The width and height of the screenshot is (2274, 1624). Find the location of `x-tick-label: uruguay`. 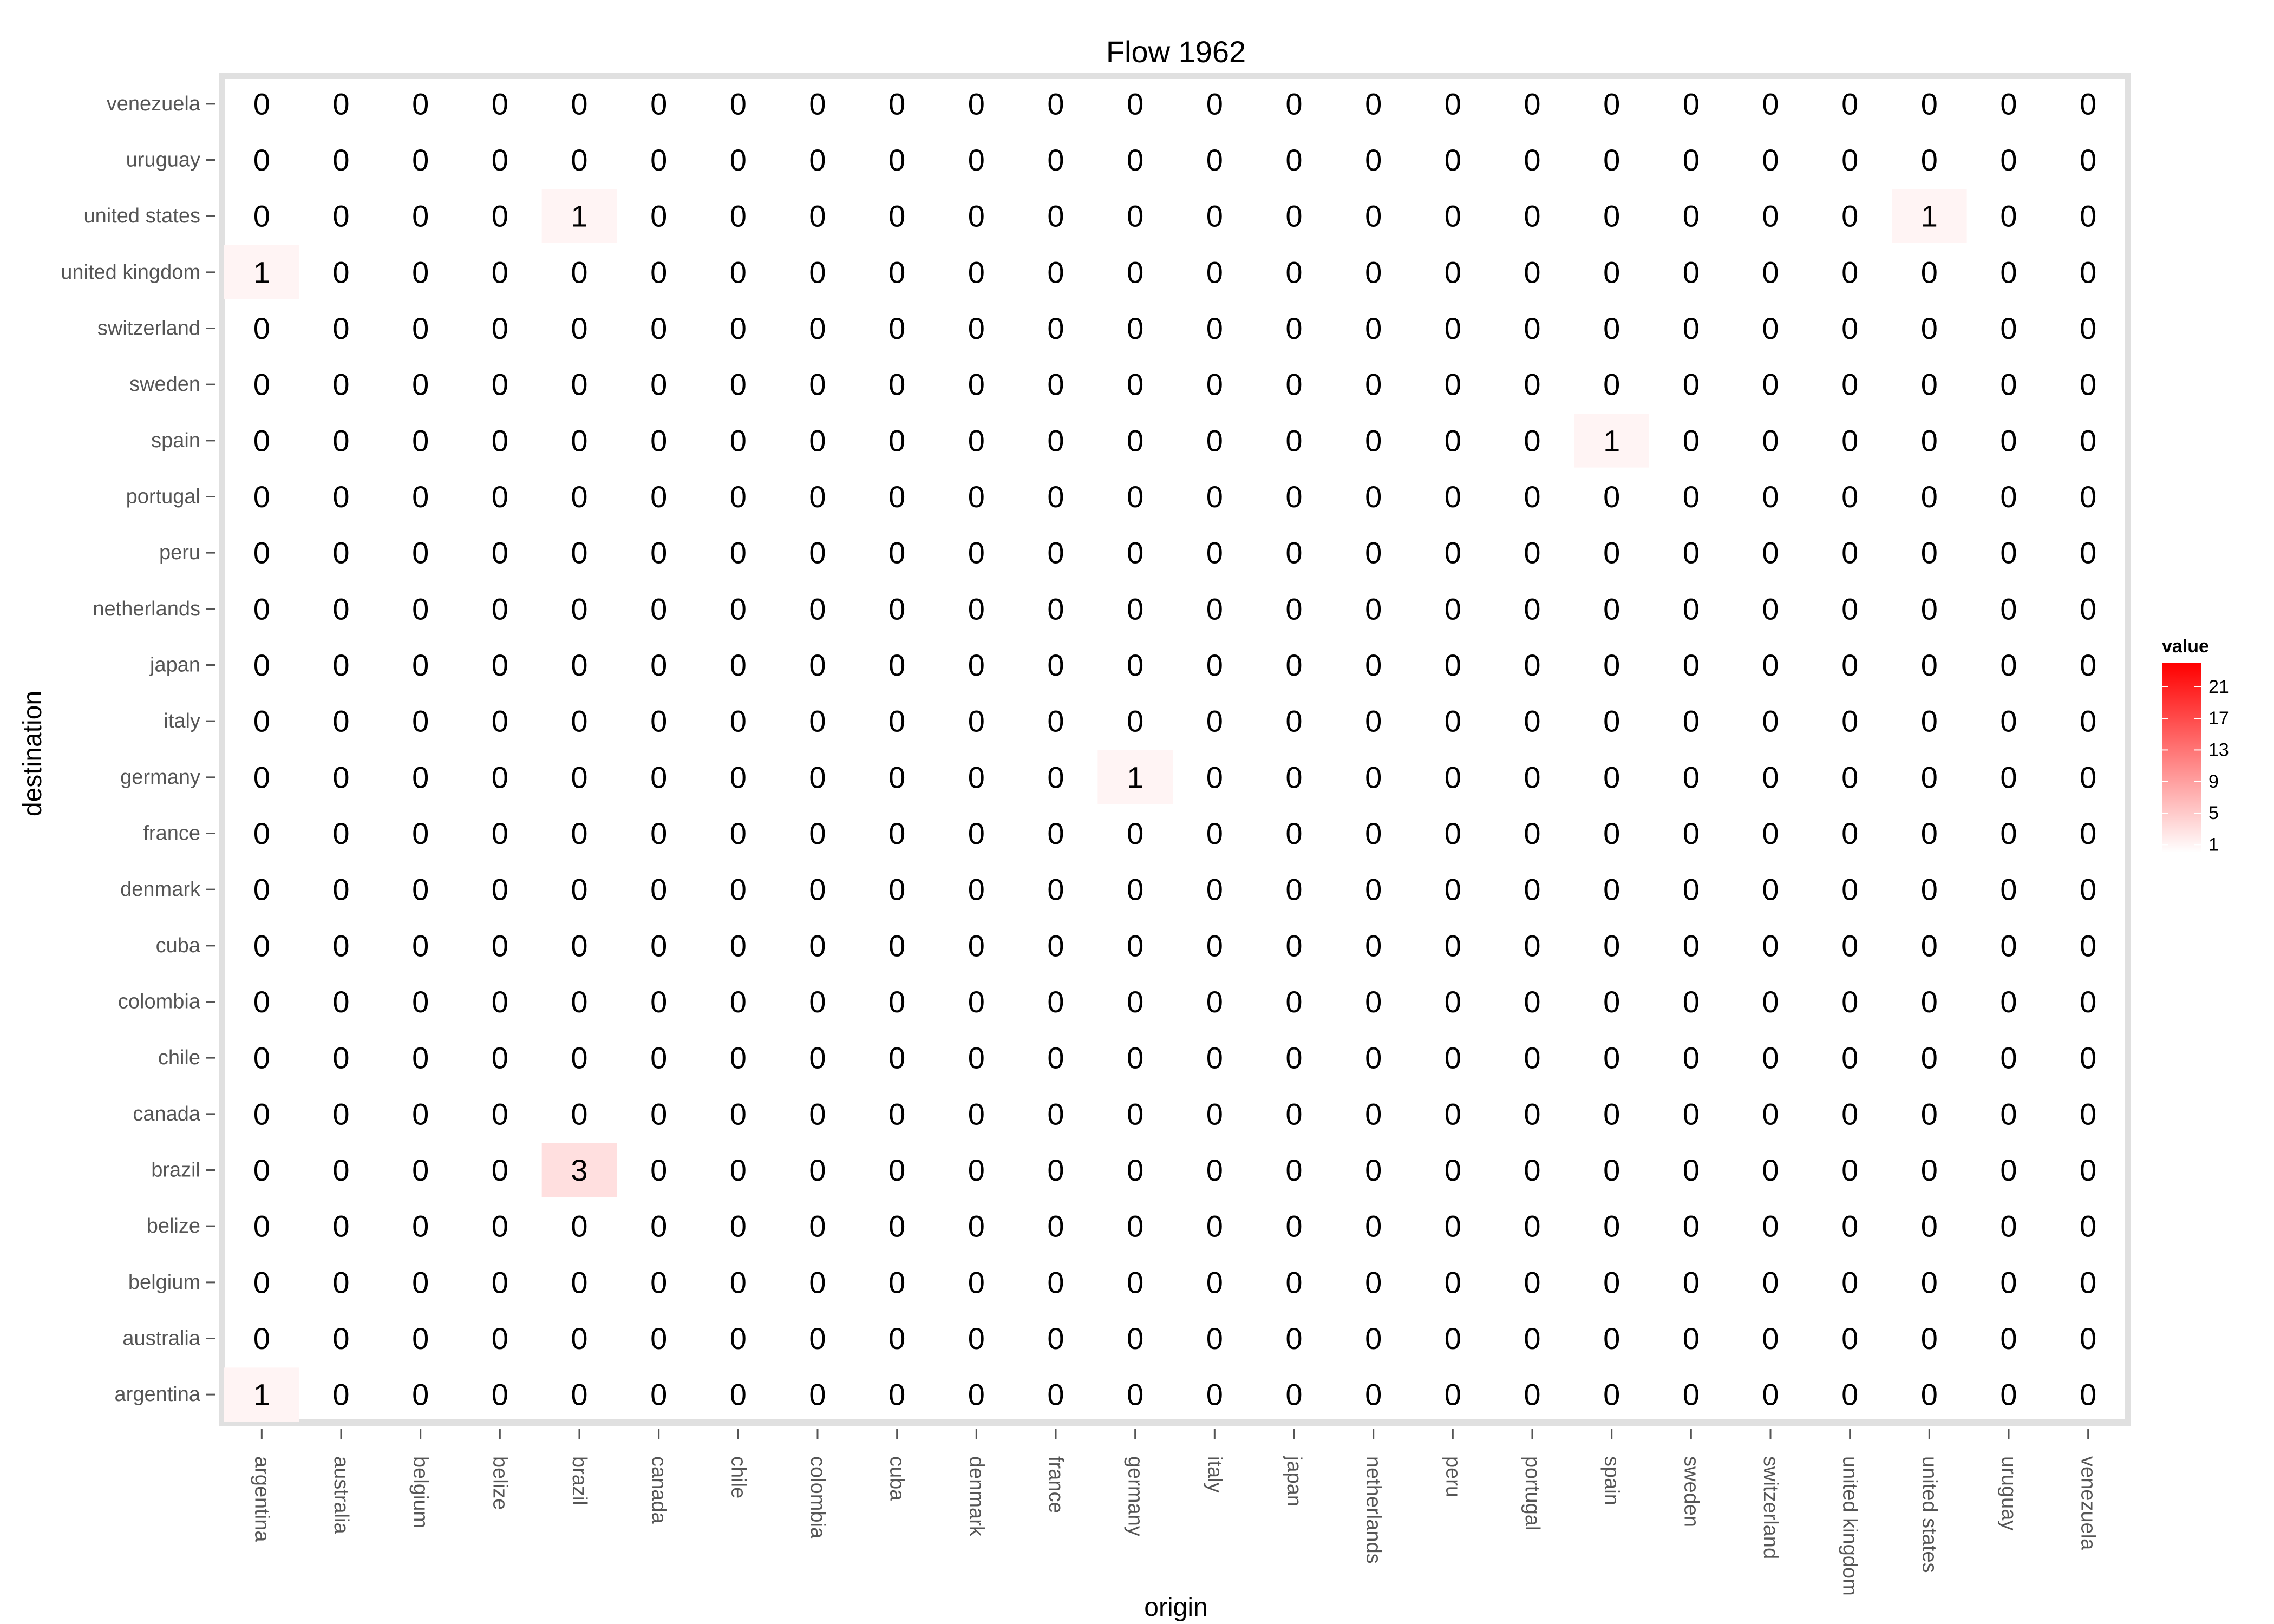

x-tick-label: uruguay is located at coordinates (2009, 1493).